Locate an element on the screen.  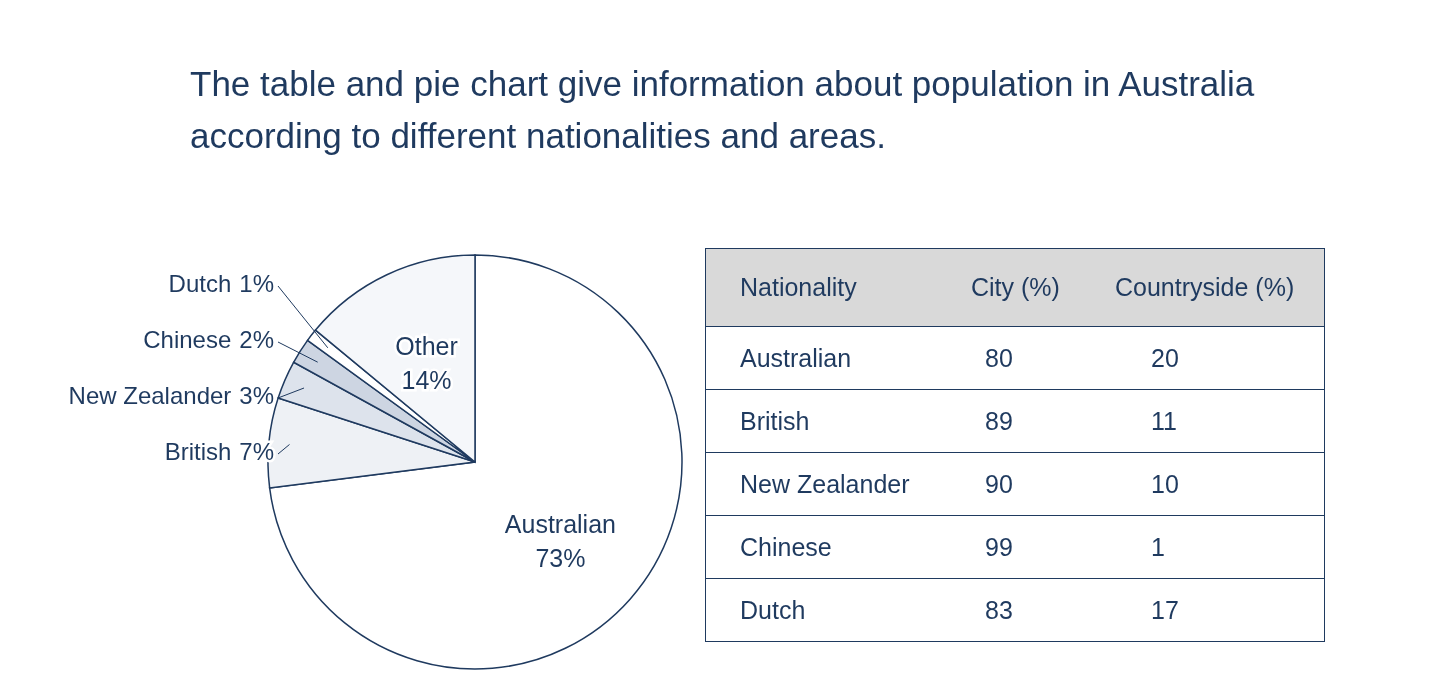
x-tick-label: City (%) is located at coordinates (1015, 287).